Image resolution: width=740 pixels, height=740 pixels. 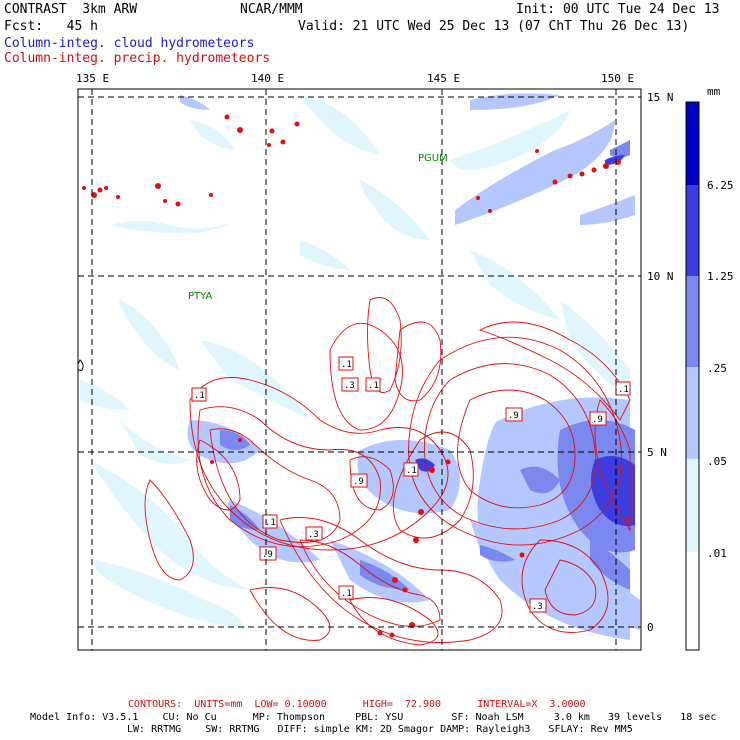 I want to click on legend-label-0-01: .01, so click(x=717, y=553).